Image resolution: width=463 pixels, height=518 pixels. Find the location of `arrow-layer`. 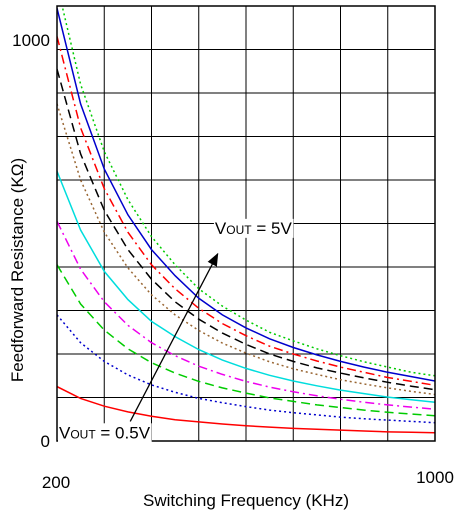

arrow-layer is located at coordinates (174, 337).